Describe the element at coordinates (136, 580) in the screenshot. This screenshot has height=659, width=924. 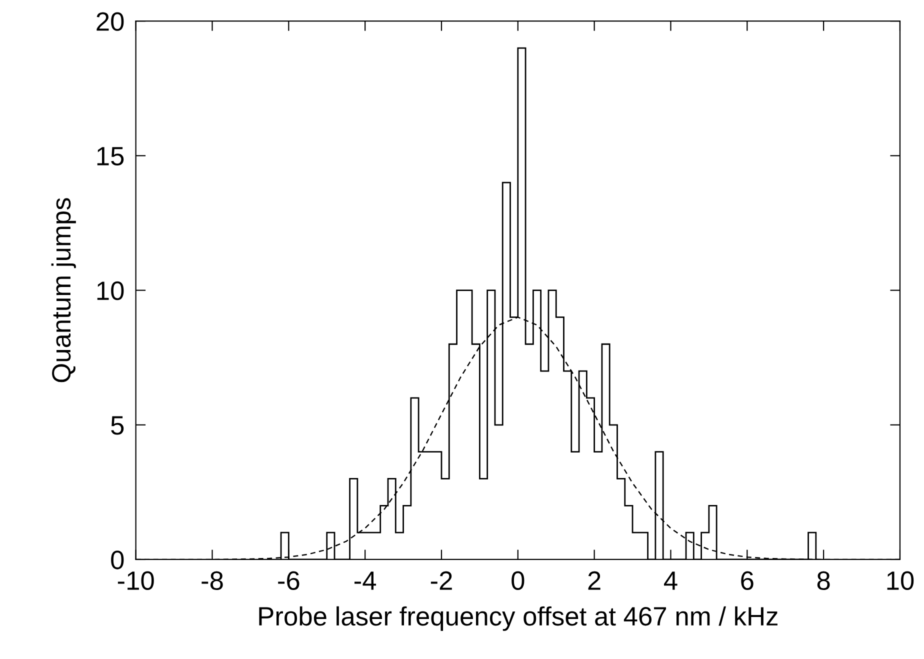
I see `x-tick-label: -10` at that location.